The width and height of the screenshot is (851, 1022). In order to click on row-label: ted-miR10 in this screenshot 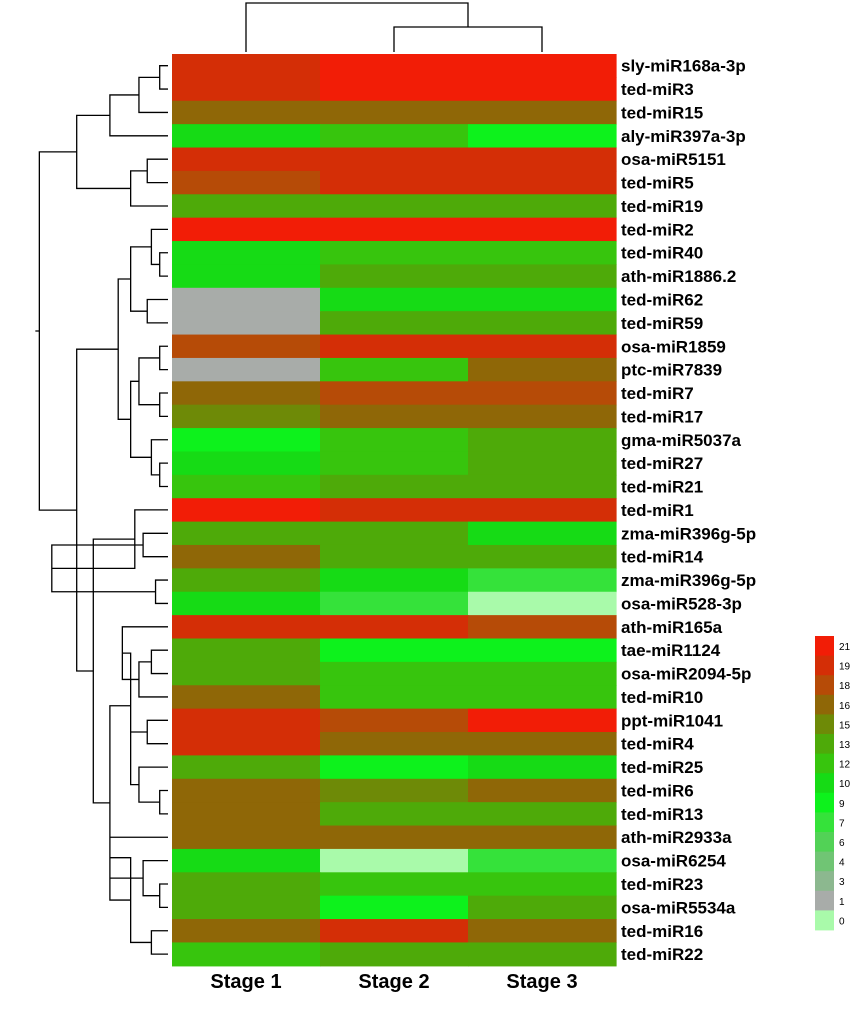, I will do `click(662, 697)`.